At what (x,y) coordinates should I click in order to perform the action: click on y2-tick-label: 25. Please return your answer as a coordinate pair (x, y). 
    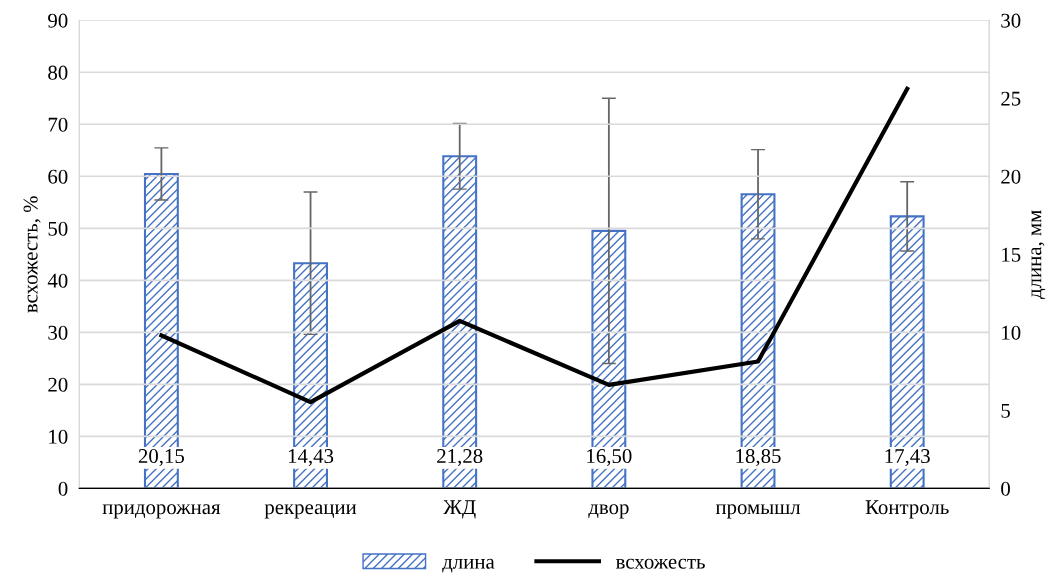
    Looking at the image, I should click on (1011, 98).